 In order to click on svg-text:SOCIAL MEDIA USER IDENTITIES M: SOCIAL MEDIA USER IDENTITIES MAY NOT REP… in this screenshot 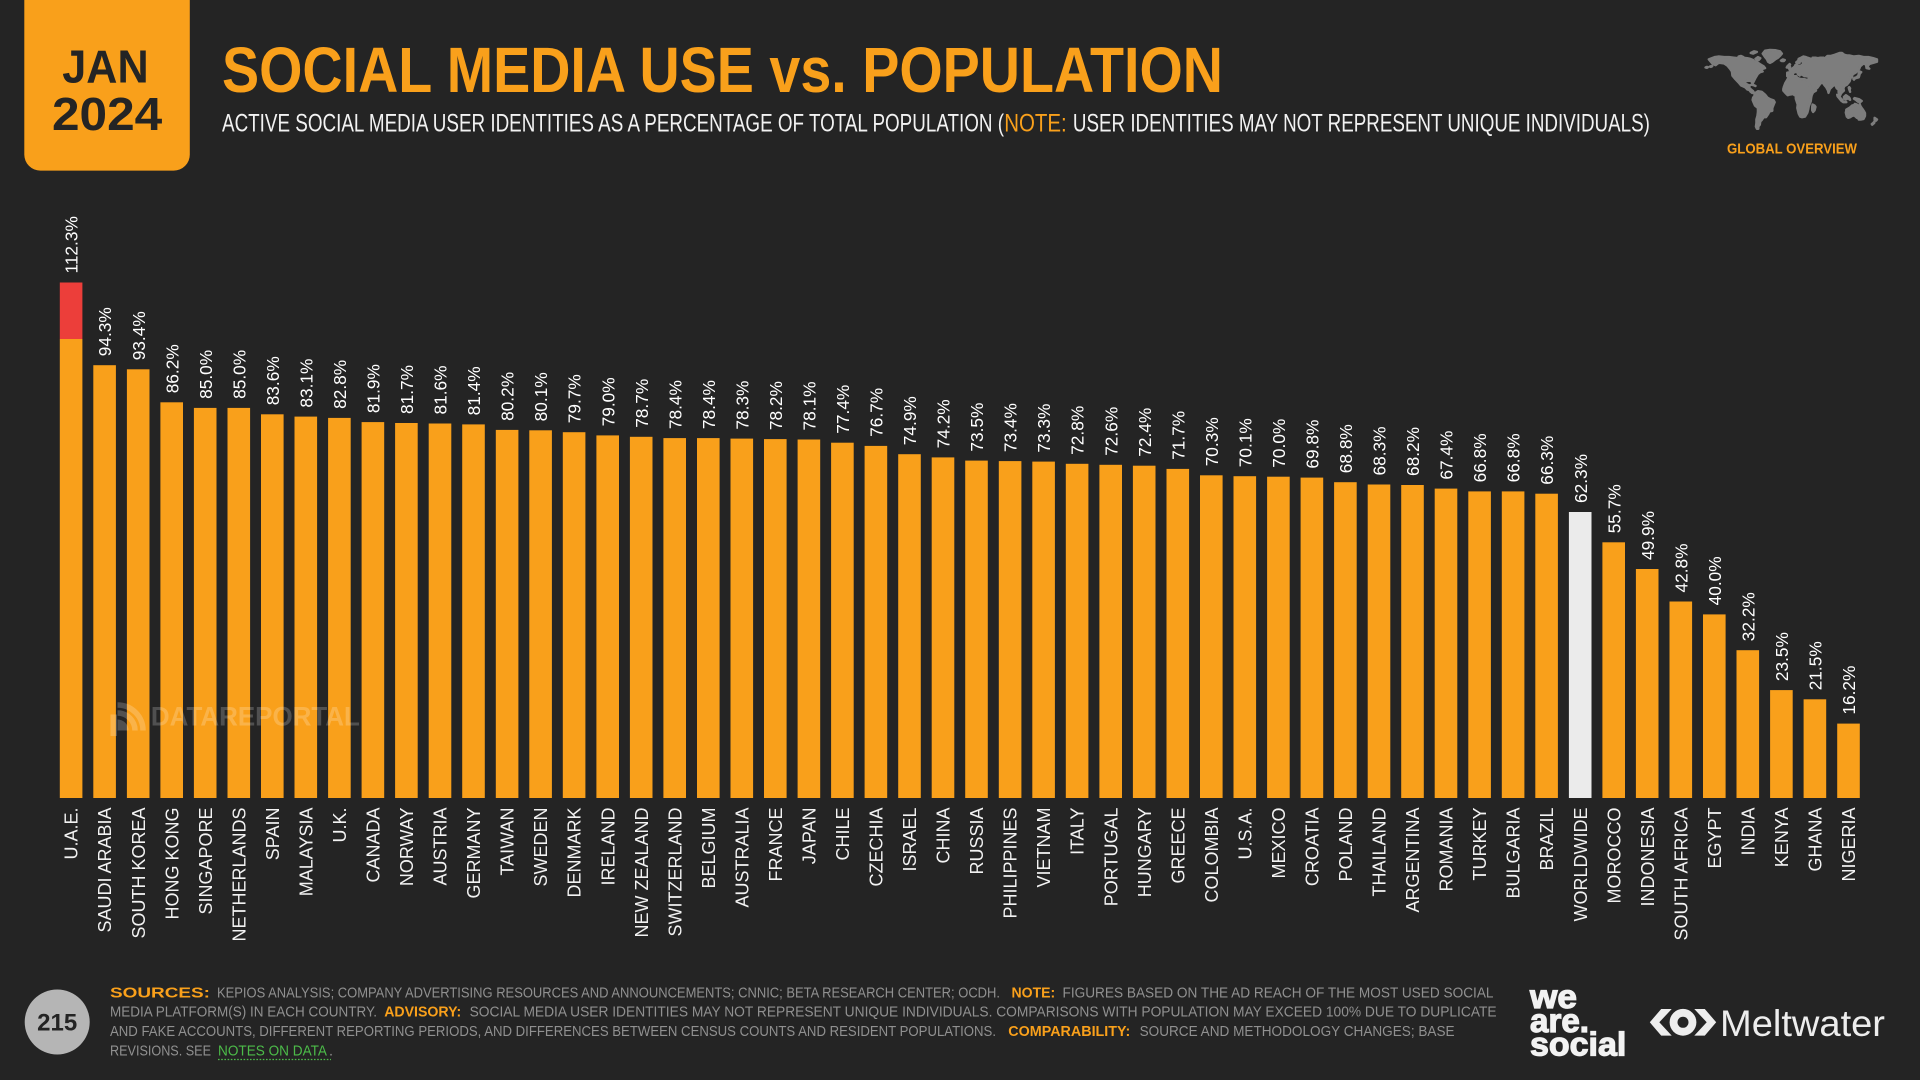, I will do `click(983, 1013)`.